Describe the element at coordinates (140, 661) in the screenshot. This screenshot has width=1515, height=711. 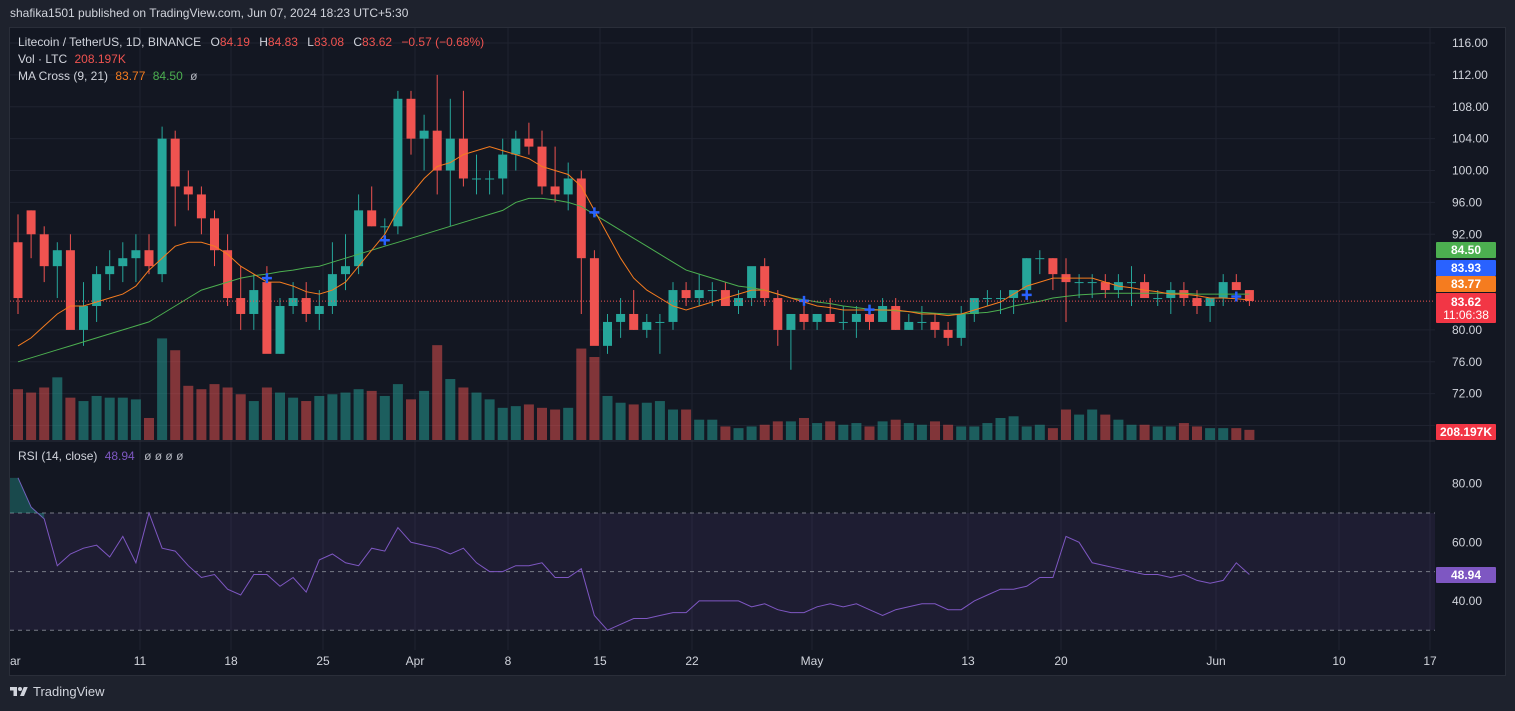
I see `time-tick-label: 11` at that location.